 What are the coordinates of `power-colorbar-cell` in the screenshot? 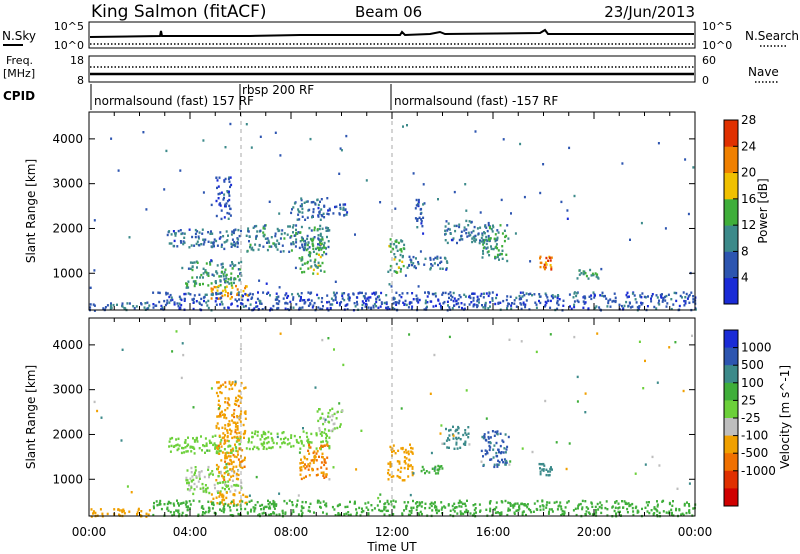 It's located at (731, 133).